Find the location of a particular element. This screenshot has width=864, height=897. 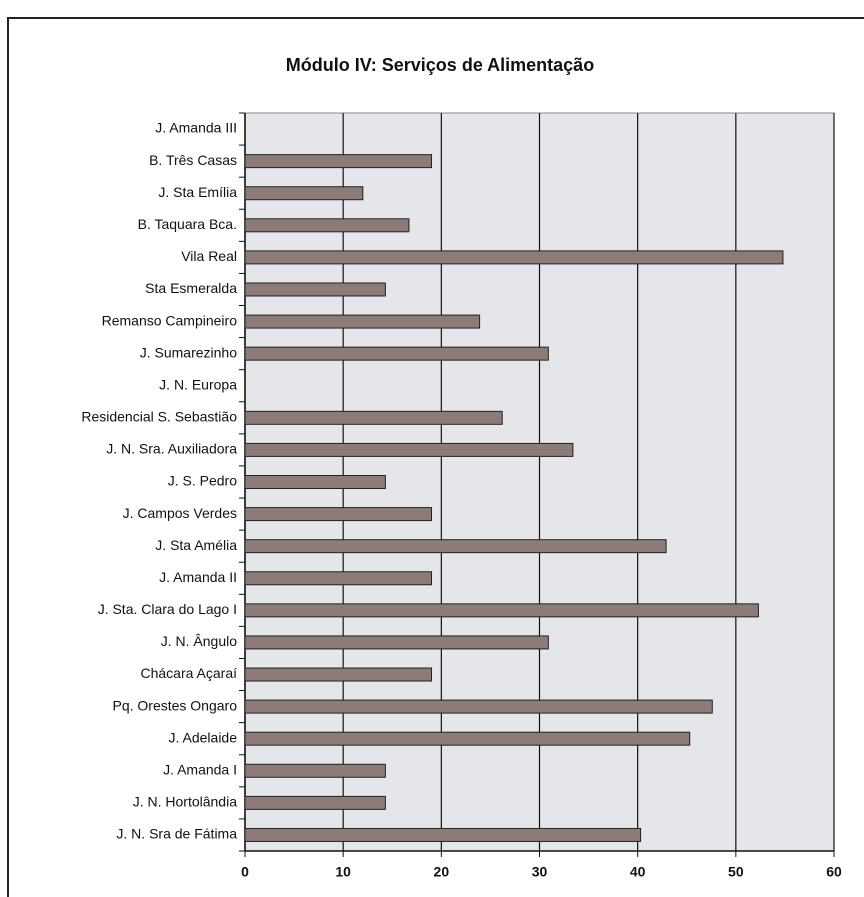

y-tick-label: J. Amanda I is located at coordinates (200, 769).